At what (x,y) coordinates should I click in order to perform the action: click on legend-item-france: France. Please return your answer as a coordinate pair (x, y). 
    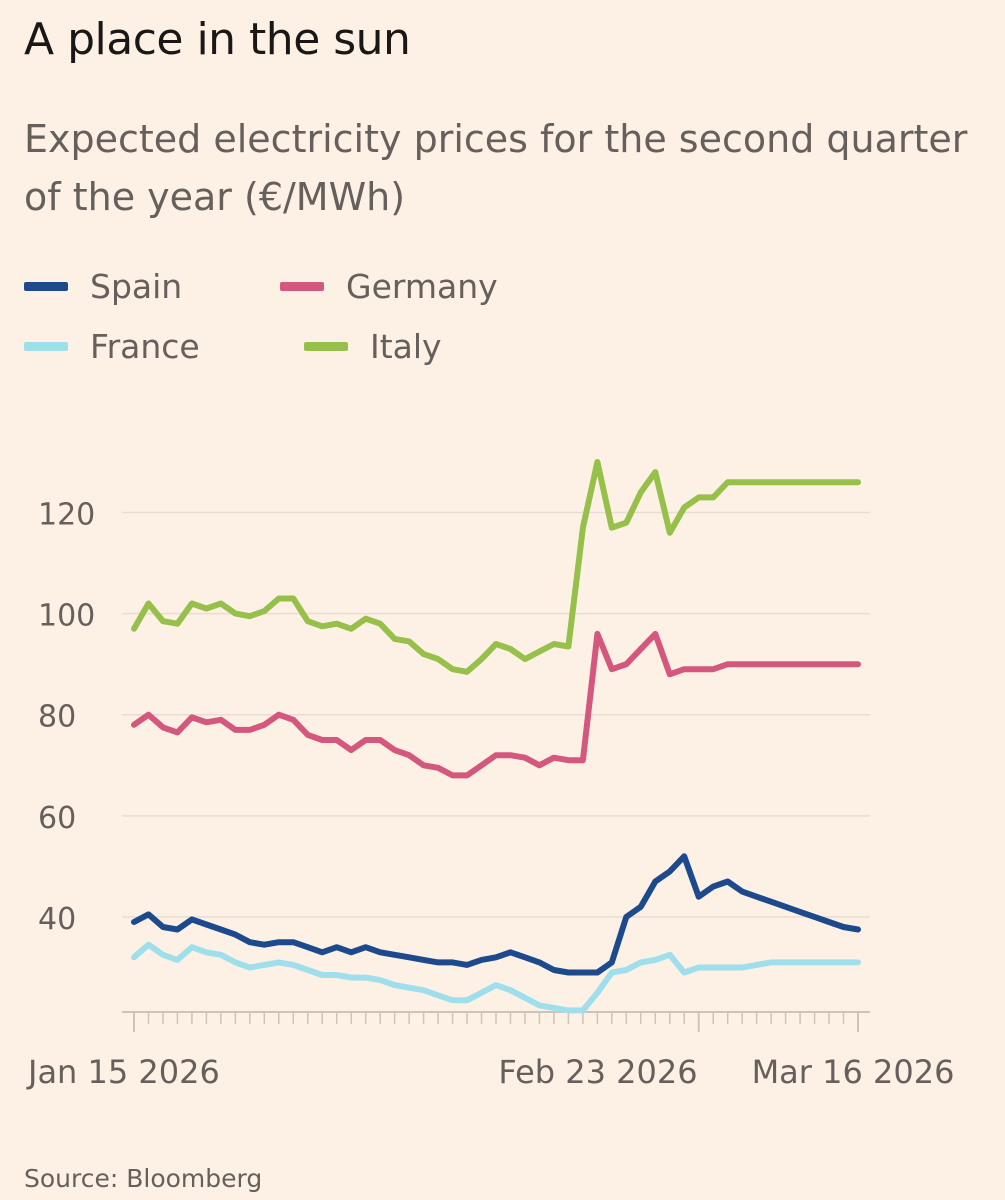
    Looking at the image, I should click on (112, 346).